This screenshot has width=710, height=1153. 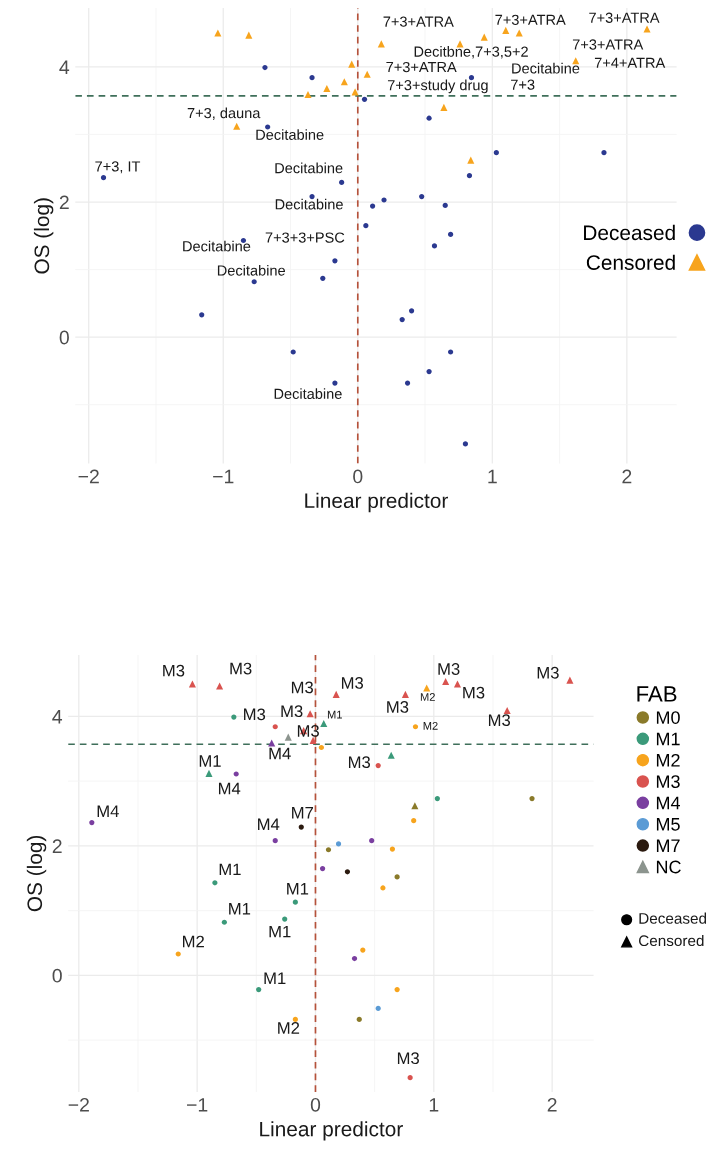 What do you see at coordinates (668, 824) in the screenshot?
I see `legend-label: M5` at bounding box center [668, 824].